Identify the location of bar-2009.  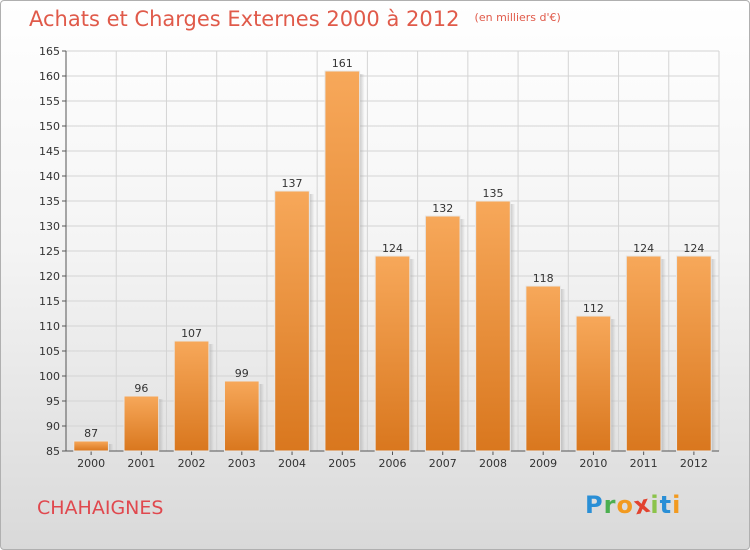
(543, 368).